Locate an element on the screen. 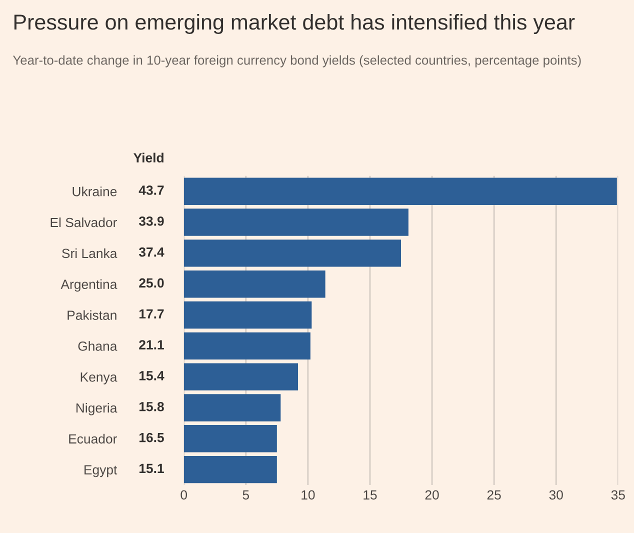 The image size is (634, 533). chart-title: Pressure on emerging market debt has intensified this year is located at coordinates (294, 24).